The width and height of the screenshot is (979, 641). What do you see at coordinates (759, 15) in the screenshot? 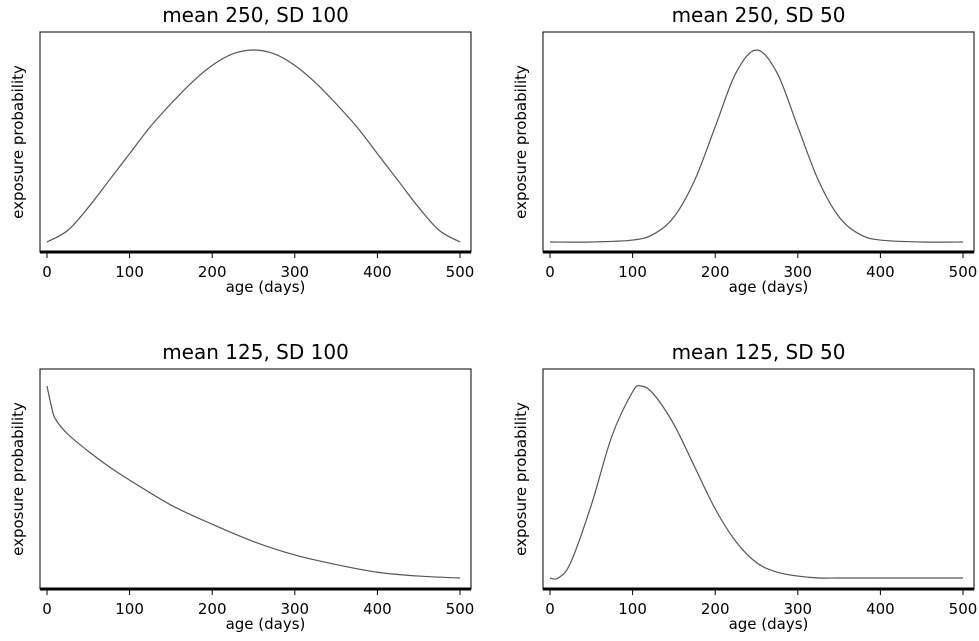
I see `chart-title: mean 250, SD 50` at bounding box center [759, 15].